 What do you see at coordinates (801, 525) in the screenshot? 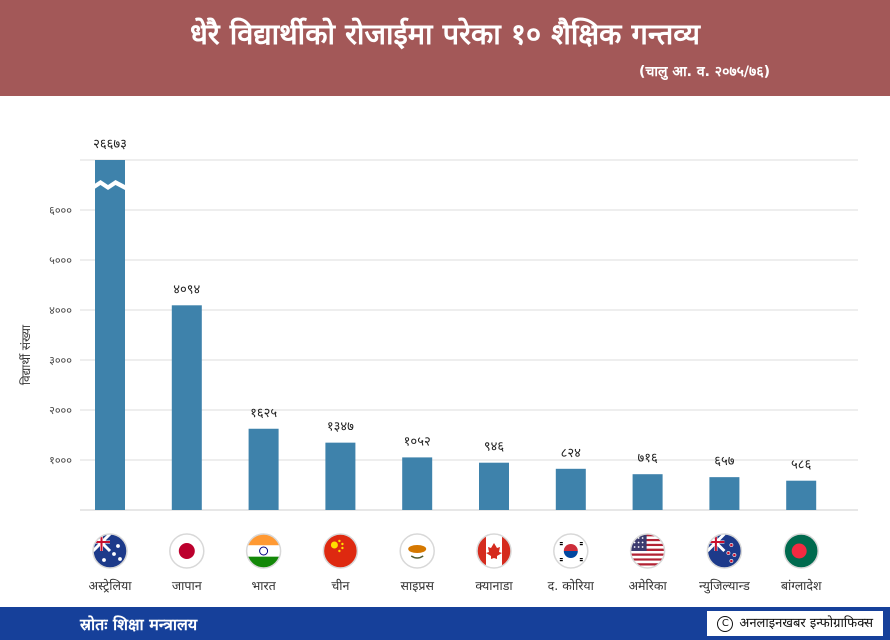
I see `bar-group-10: ५८६ बांग्लादेश` at bounding box center [801, 525].